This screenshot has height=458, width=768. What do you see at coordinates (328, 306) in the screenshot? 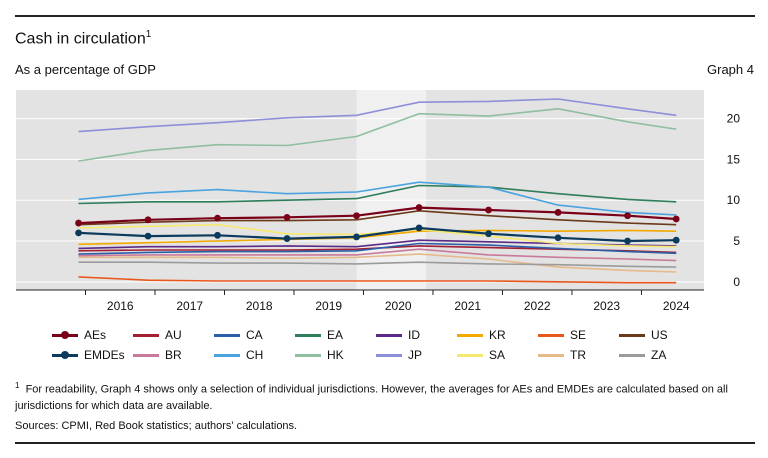
I see `x-tick-label-2019: 2019` at bounding box center [328, 306].